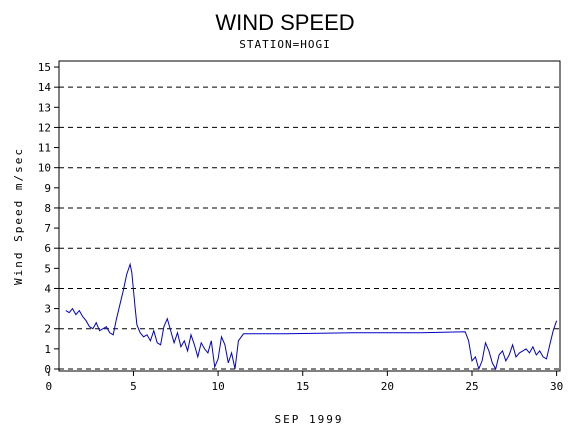  I want to click on x-tick-label: 15, so click(302, 386).